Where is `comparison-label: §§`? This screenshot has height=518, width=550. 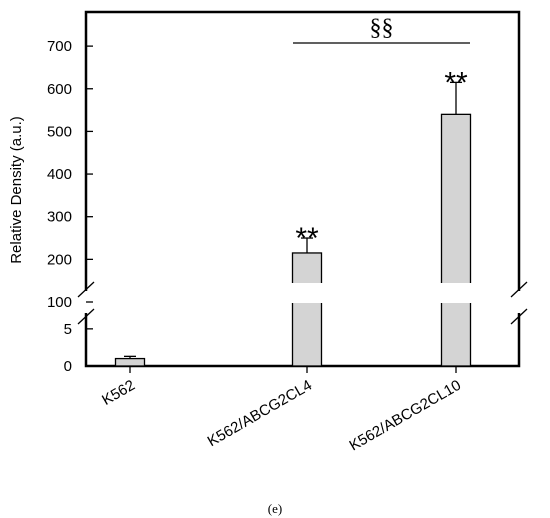
comparison-label: §§ is located at coordinates (382, 28).